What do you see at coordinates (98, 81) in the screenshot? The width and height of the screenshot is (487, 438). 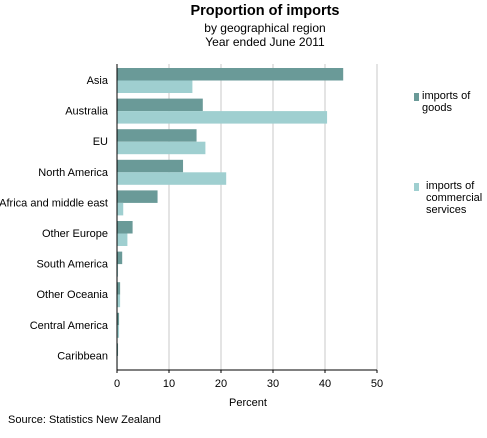 I see `category-label: Asia` at bounding box center [98, 81].